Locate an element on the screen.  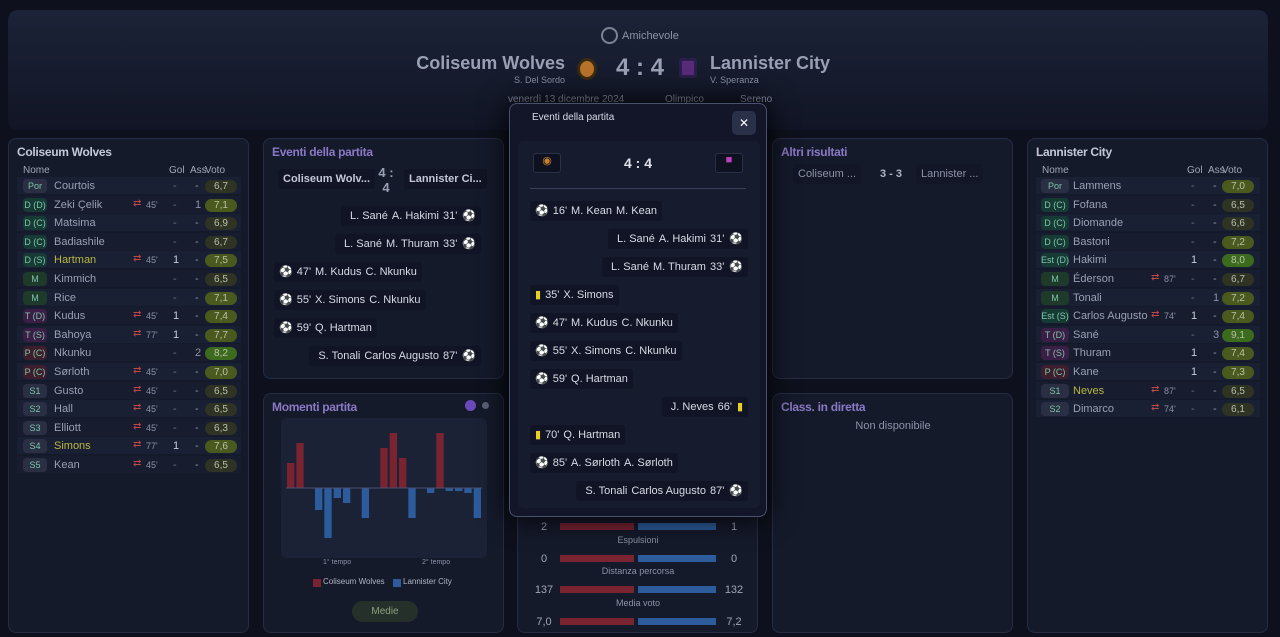
event: ▮ 35' X. Simons is located at coordinates (574, 295).